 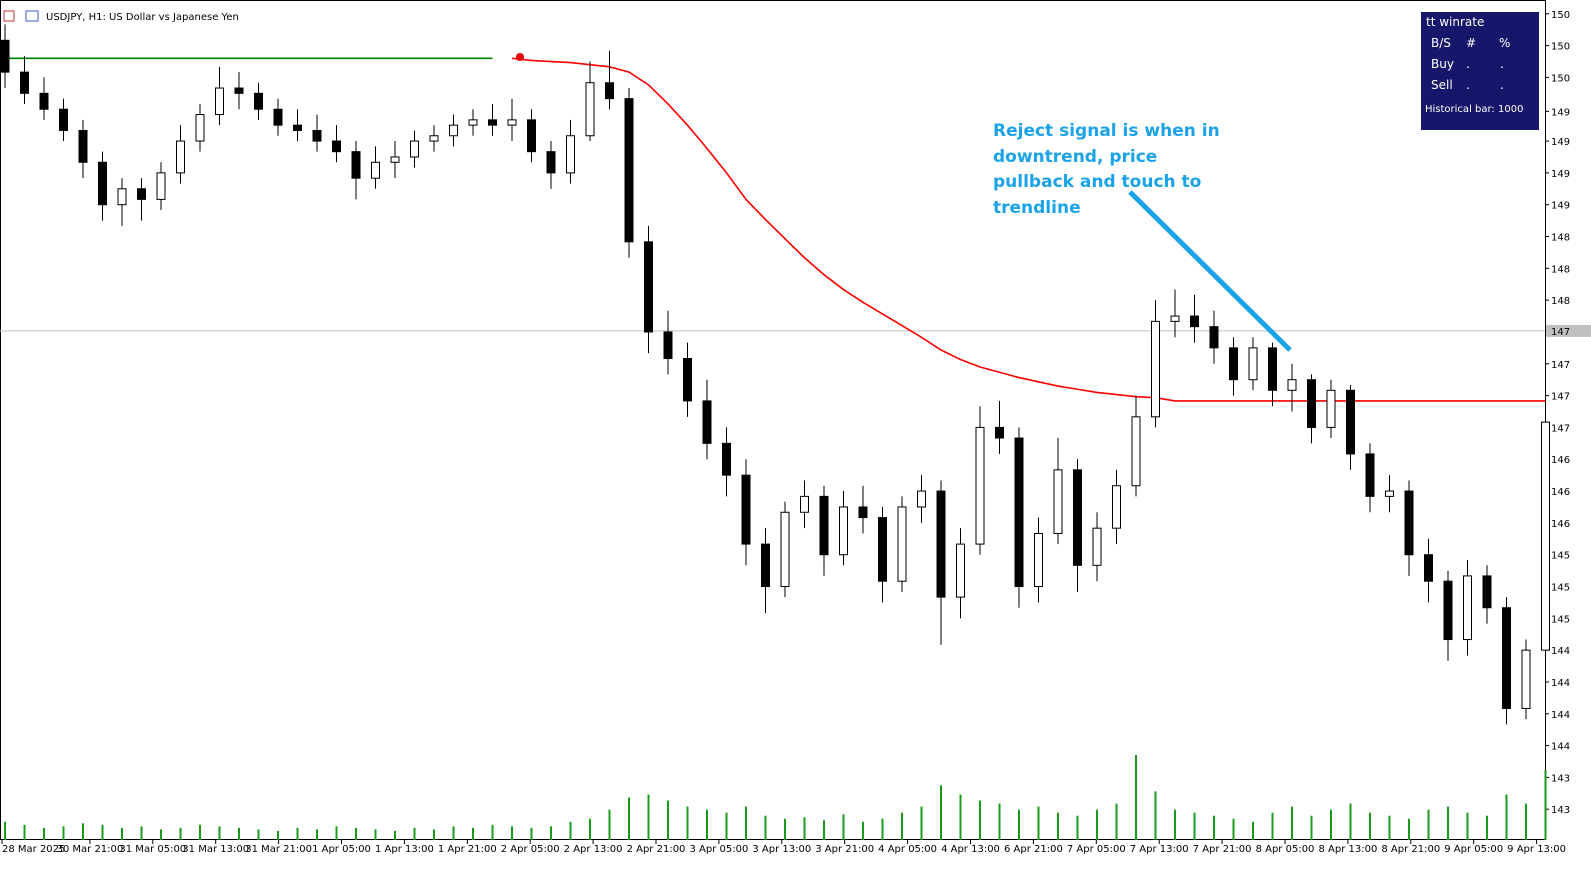 What do you see at coordinates (970, 849) in the screenshot?
I see `x-tick-label: 4 Apr 13:00` at bounding box center [970, 849].